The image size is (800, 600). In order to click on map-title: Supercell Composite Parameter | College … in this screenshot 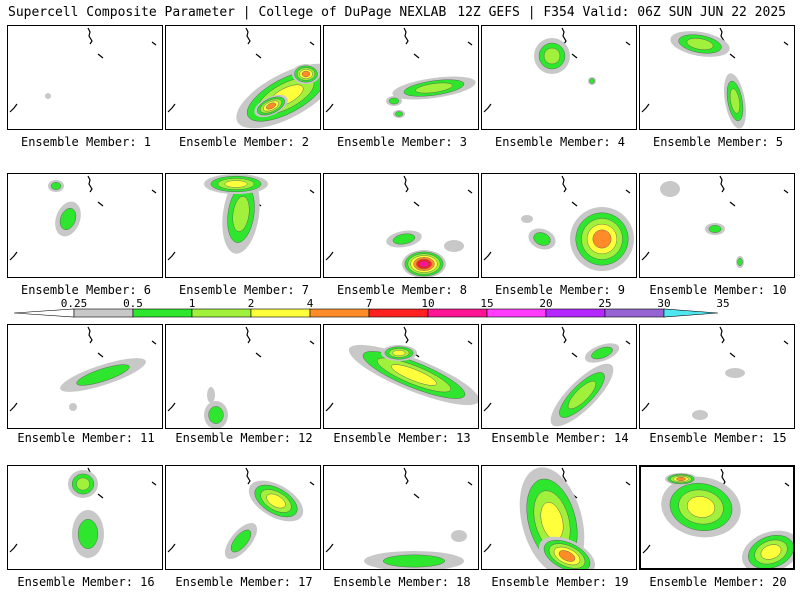, I will do `click(227, 12)`.